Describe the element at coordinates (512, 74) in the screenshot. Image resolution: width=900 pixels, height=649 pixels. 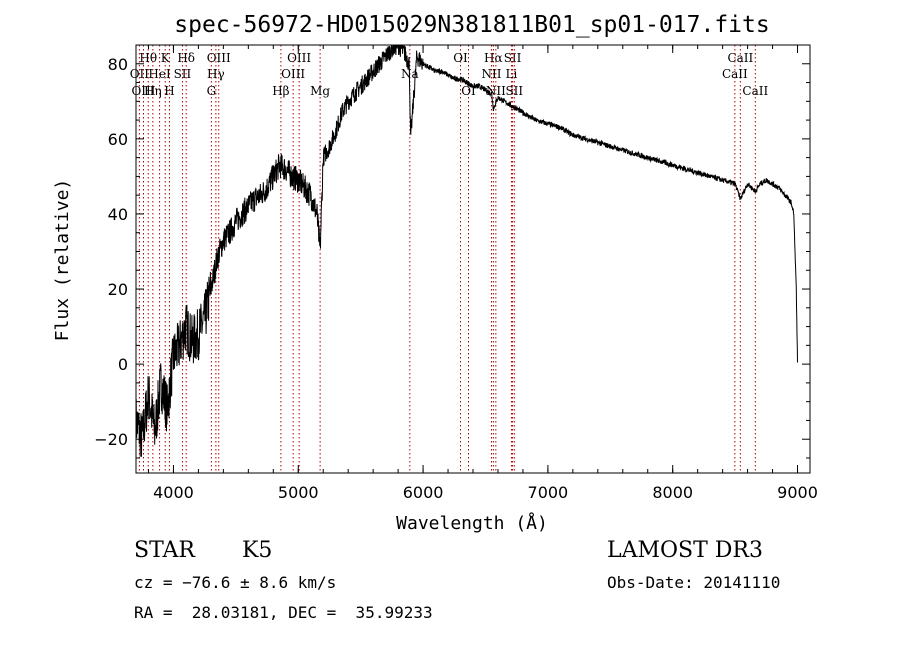
I see `spectral-line-label-23: Li` at that location.